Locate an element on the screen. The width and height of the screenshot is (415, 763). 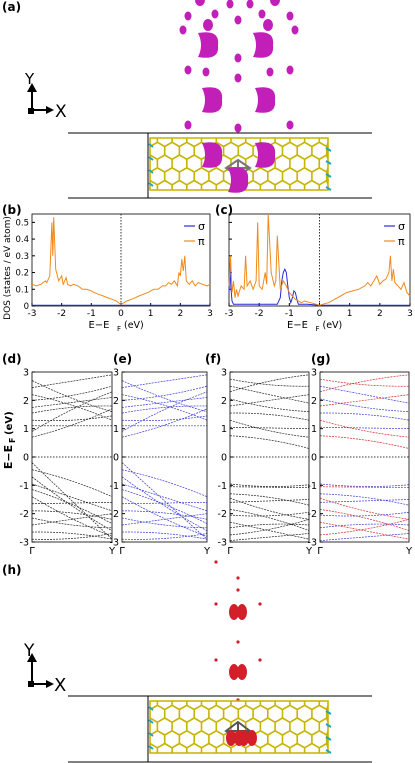
panel-label-g: (g) is located at coordinates (321, 359).